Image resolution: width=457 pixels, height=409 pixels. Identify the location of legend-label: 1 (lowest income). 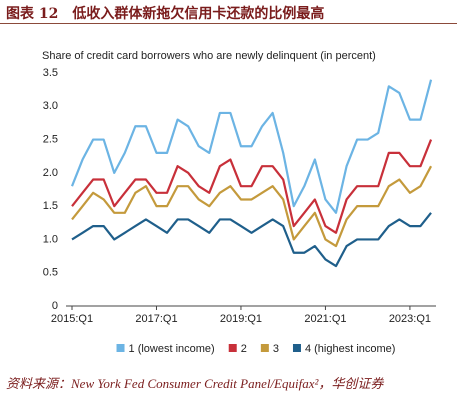
(172, 349).